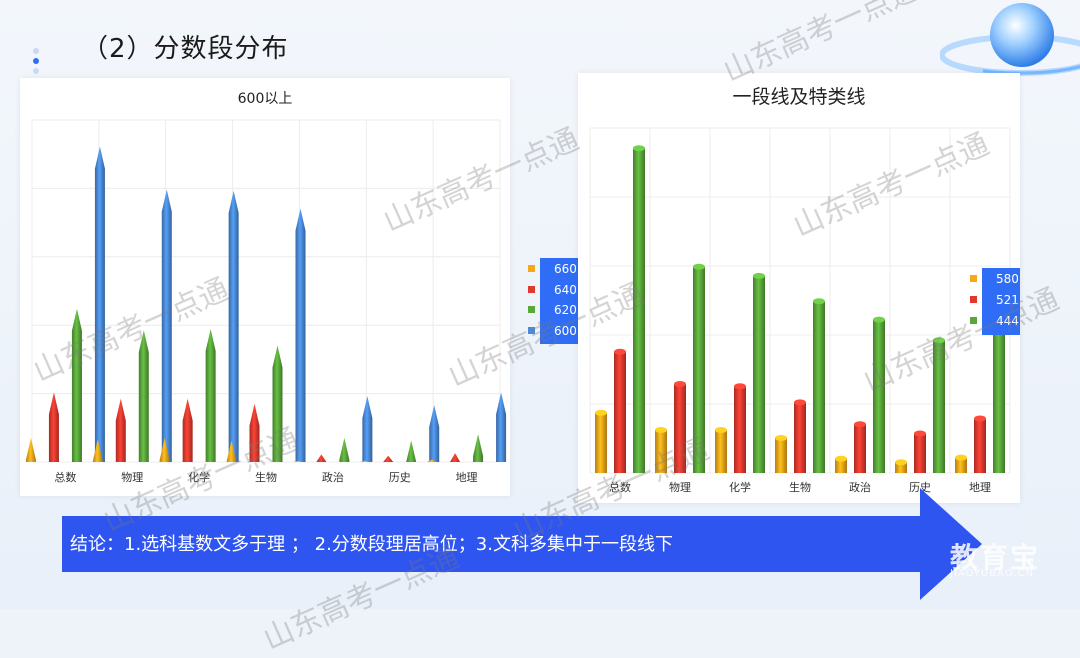  What do you see at coordinates (30, 449) in the screenshot?
I see `bar-总数-660` at bounding box center [30, 449].